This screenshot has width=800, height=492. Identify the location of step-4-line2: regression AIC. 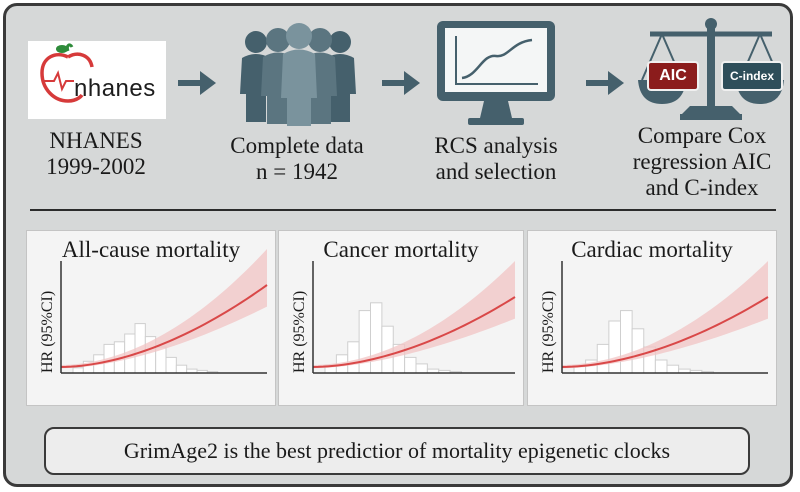
(702, 161).